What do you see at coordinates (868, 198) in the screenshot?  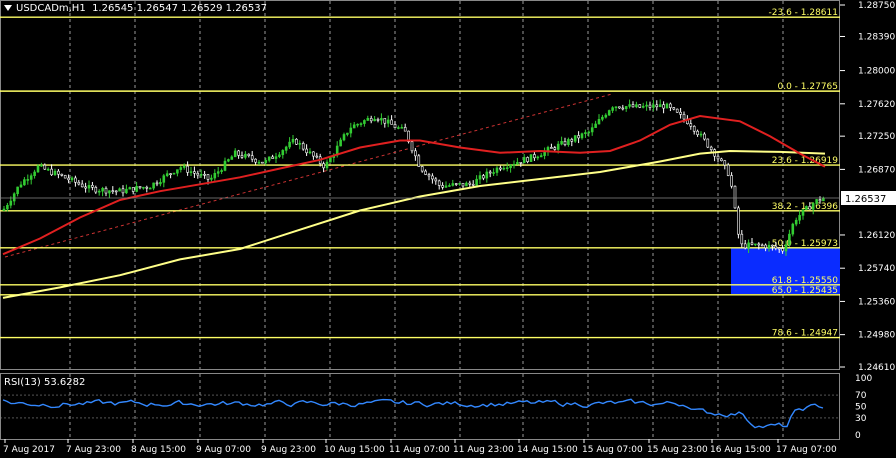 I see `current-price-tag` at bounding box center [868, 198].